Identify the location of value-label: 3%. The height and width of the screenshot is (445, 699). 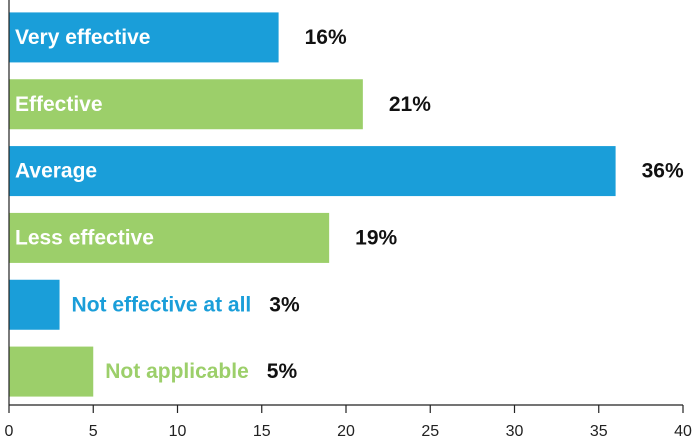
(284, 304).